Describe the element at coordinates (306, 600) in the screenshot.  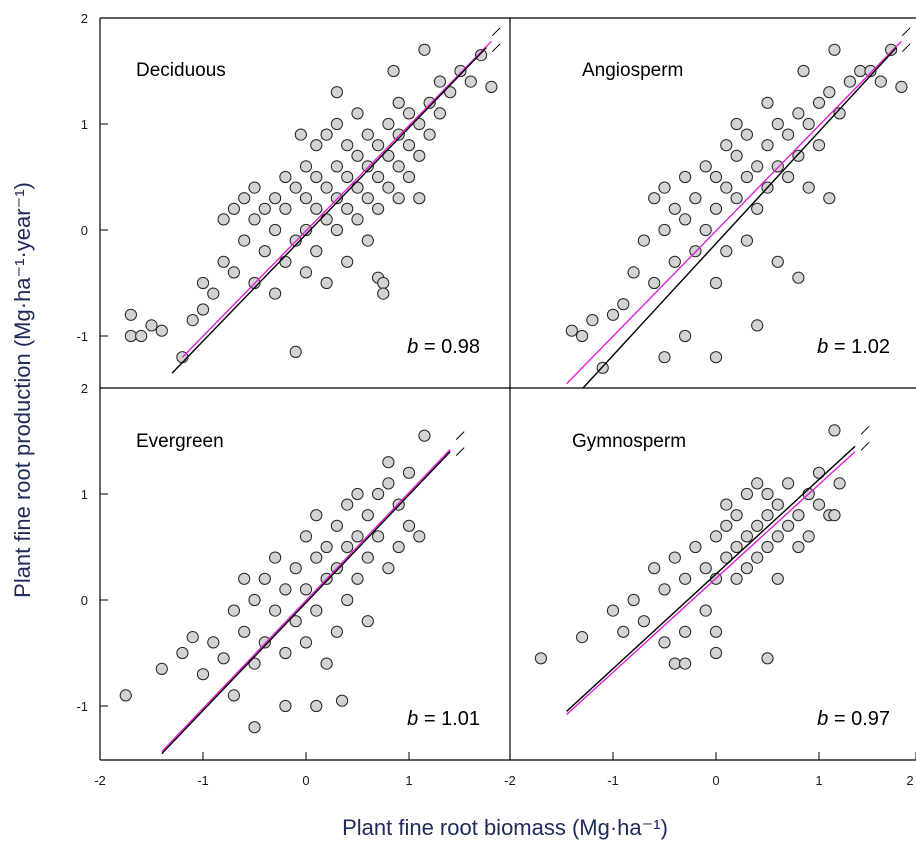
I see `reference-line` at that location.